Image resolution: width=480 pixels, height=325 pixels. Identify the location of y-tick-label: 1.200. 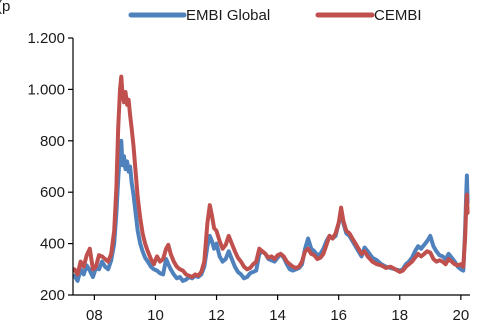
(46, 38).